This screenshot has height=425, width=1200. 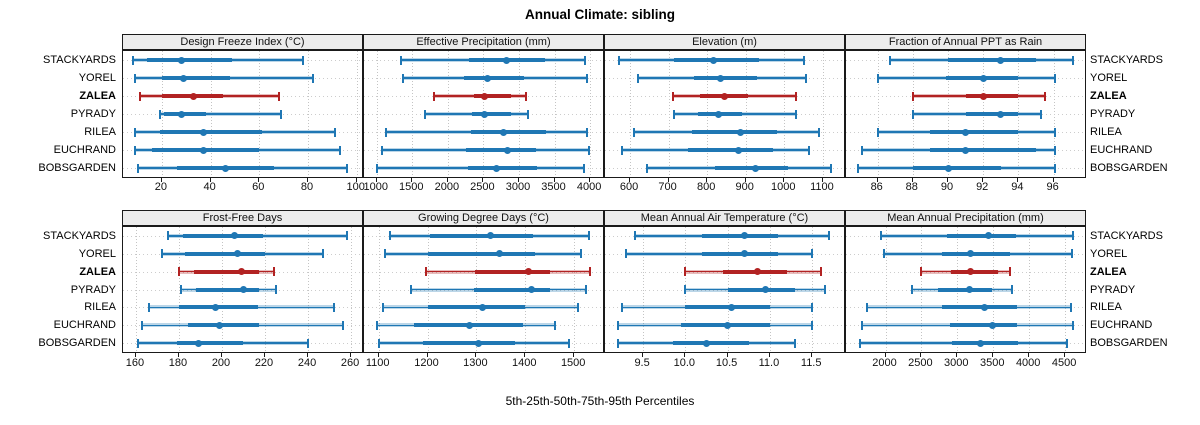 What do you see at coordinates (426, 363) in the screenshot?
I see `axis-tick-label: 1200` at bounding box center [426, 363].